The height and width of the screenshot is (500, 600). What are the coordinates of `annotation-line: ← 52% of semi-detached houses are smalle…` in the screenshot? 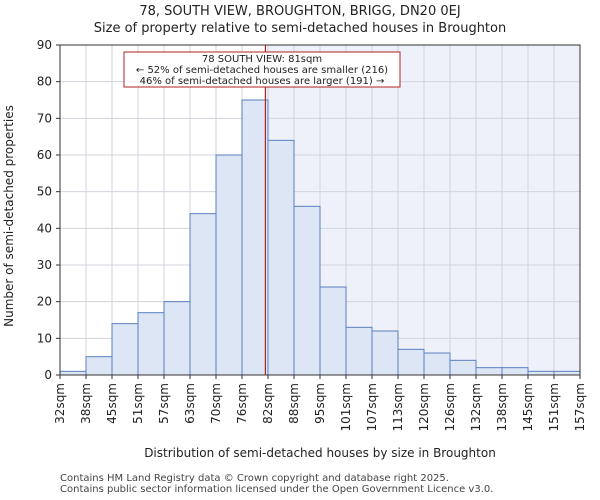 It's located at (262, 70).